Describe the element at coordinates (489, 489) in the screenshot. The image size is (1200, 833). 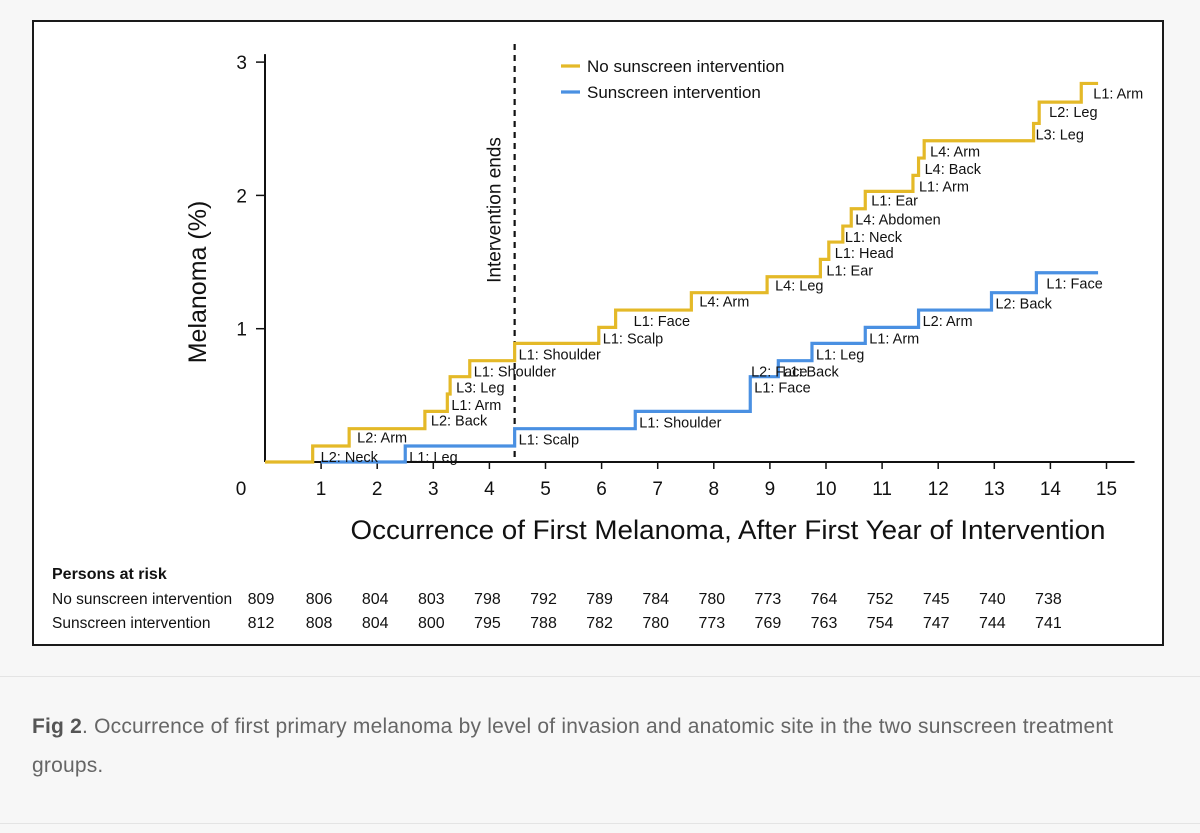
I see `x-tick-label: 4` at that location.